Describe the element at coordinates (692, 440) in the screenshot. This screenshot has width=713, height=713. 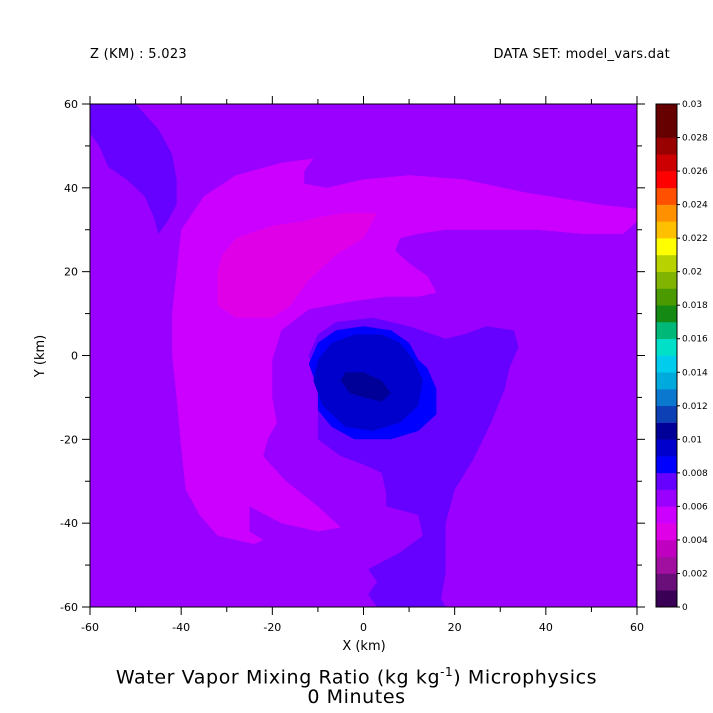
I see `colorbar-tick-label: 0.01` at that location.